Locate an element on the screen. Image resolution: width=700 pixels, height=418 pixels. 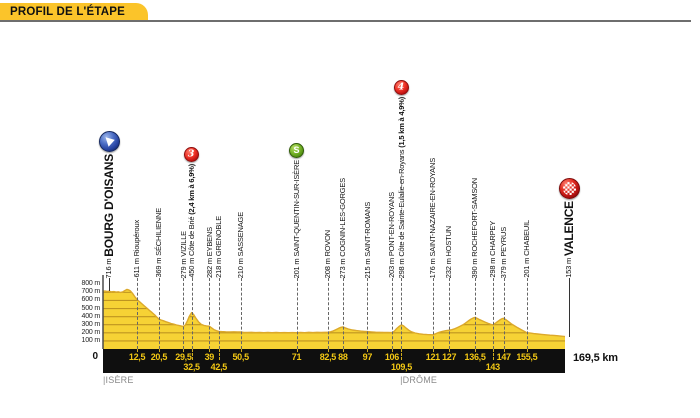
total-distance-label: 169,5 km is located at coordinates (595, 358).